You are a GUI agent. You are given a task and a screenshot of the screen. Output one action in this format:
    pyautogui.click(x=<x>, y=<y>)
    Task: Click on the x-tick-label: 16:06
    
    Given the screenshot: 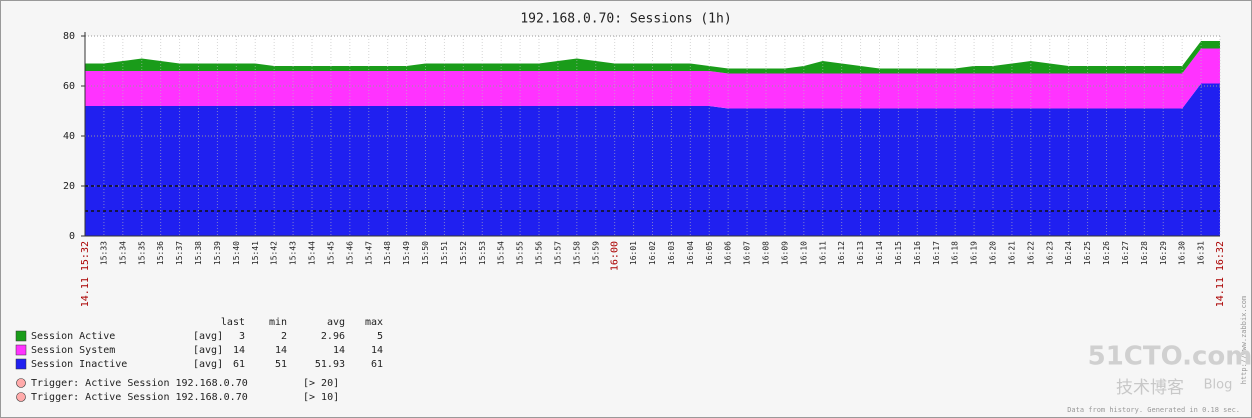 What is the action you would take?
    pyautogui.click(x=728, y=253)
    